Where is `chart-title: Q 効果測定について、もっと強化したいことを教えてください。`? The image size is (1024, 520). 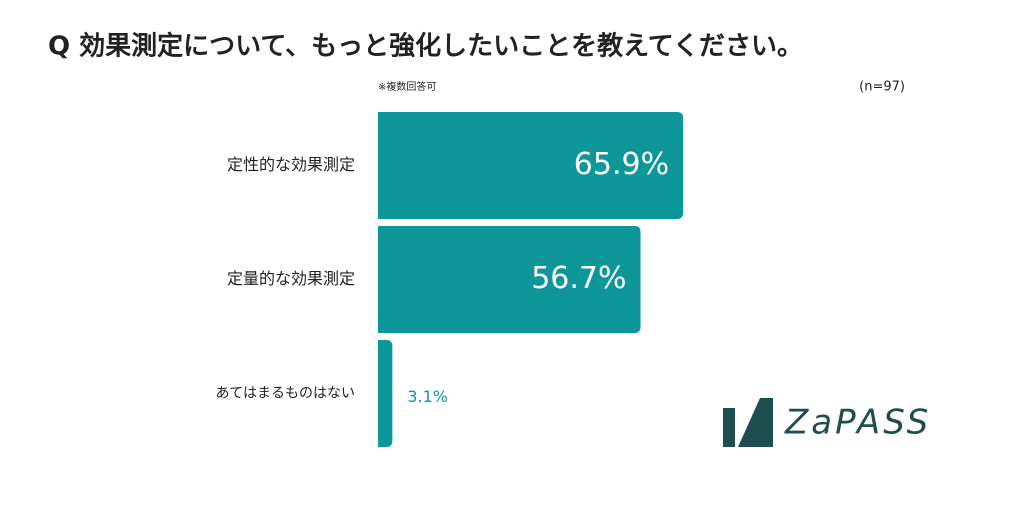 chart-title: Q 効果測定について、もっと強化したいことを教えてください。 is located at coordinates (425, 46).